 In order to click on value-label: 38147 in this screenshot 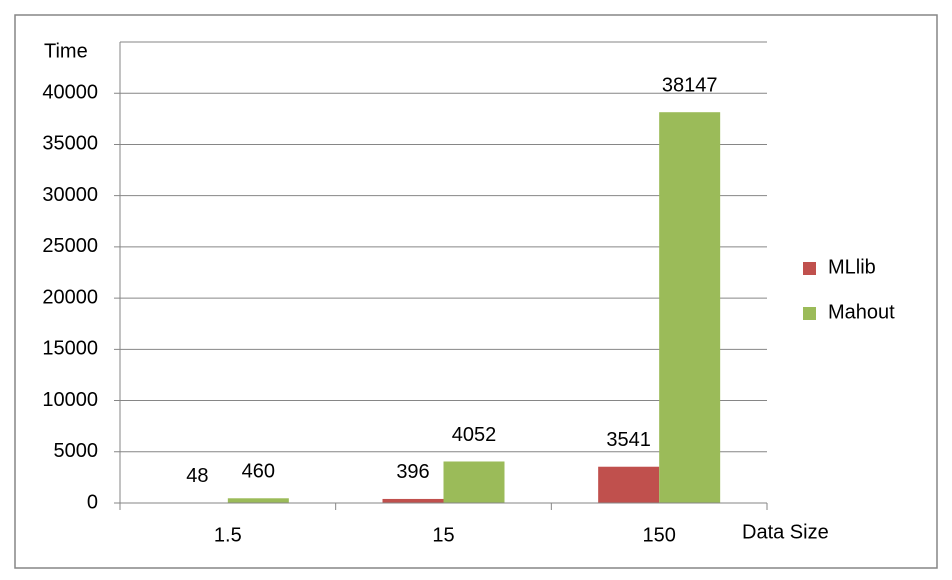, I will do `click(690, 85)`.